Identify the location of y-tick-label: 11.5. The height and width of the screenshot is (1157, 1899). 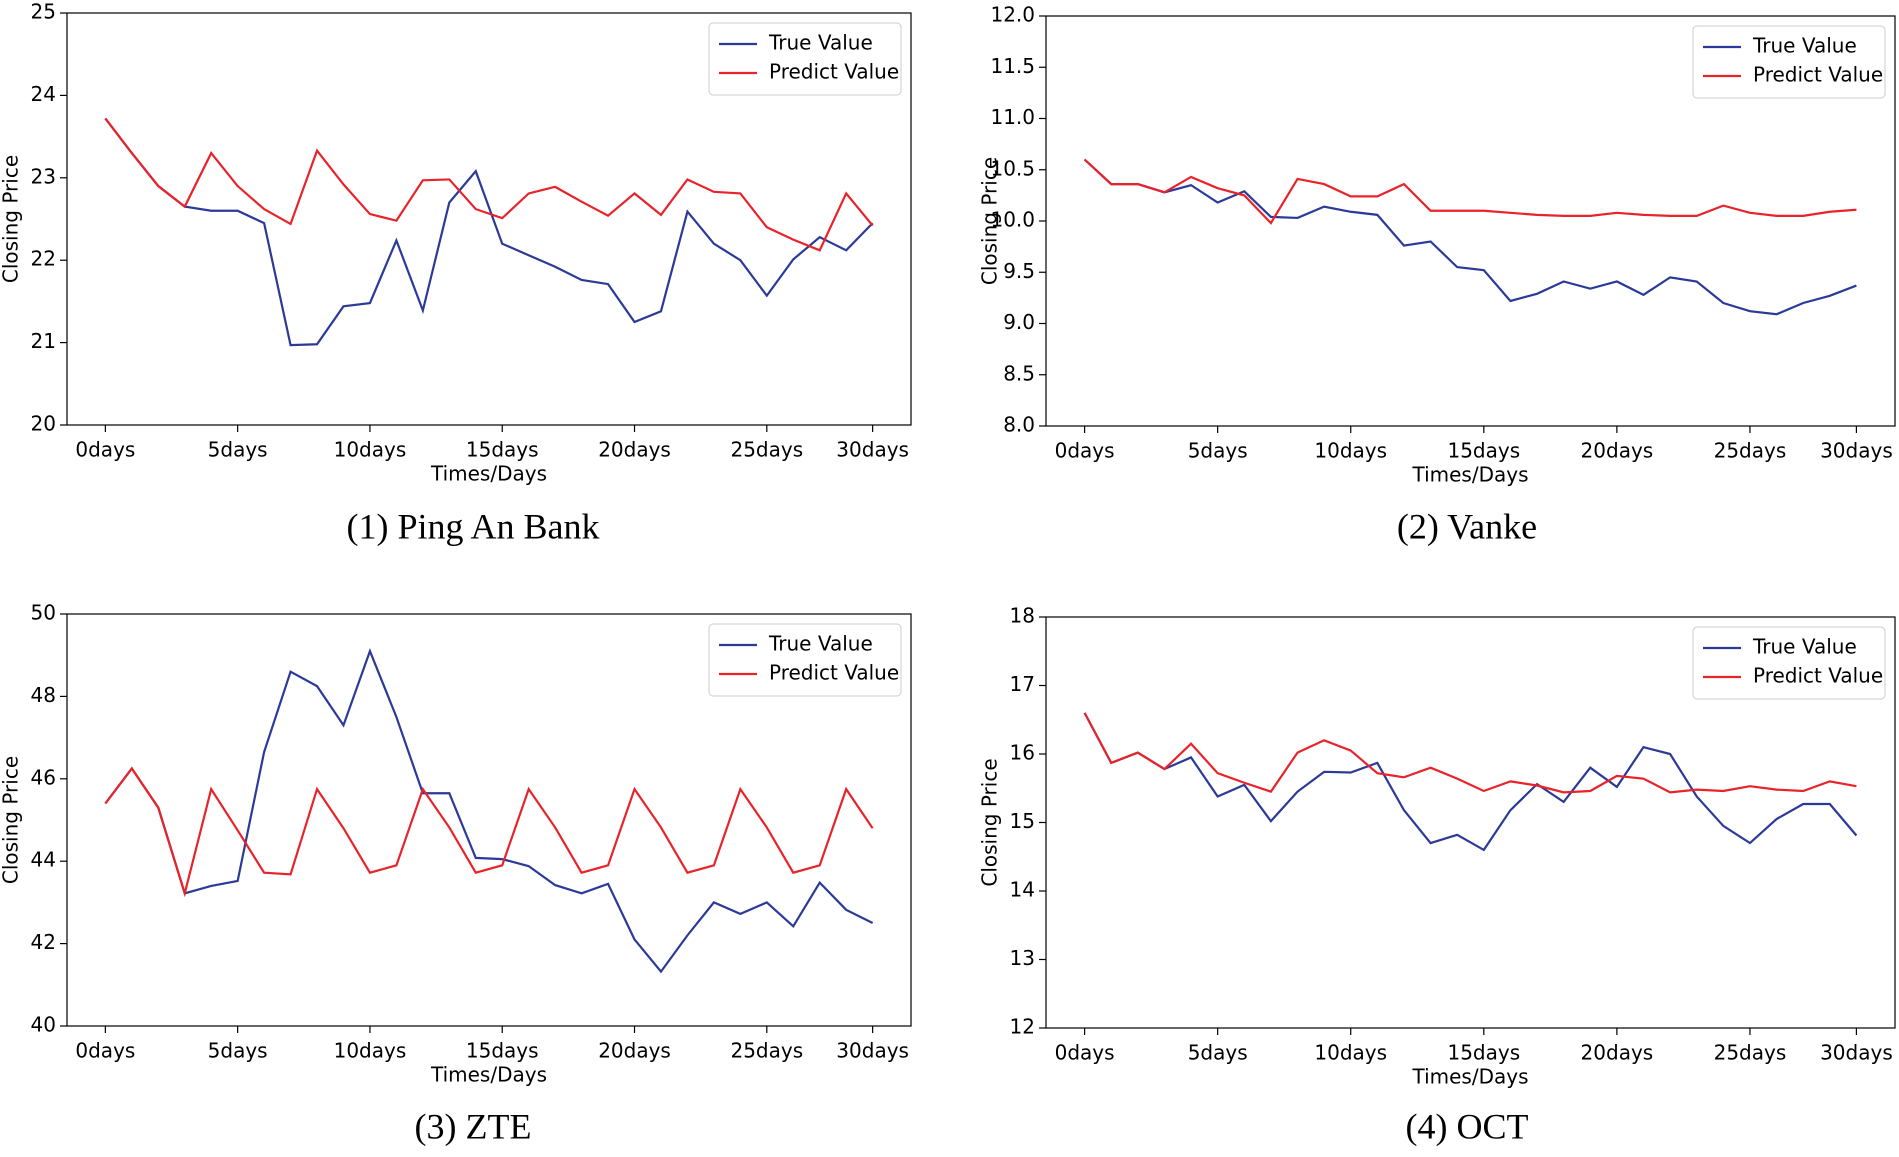
(1012, 66).